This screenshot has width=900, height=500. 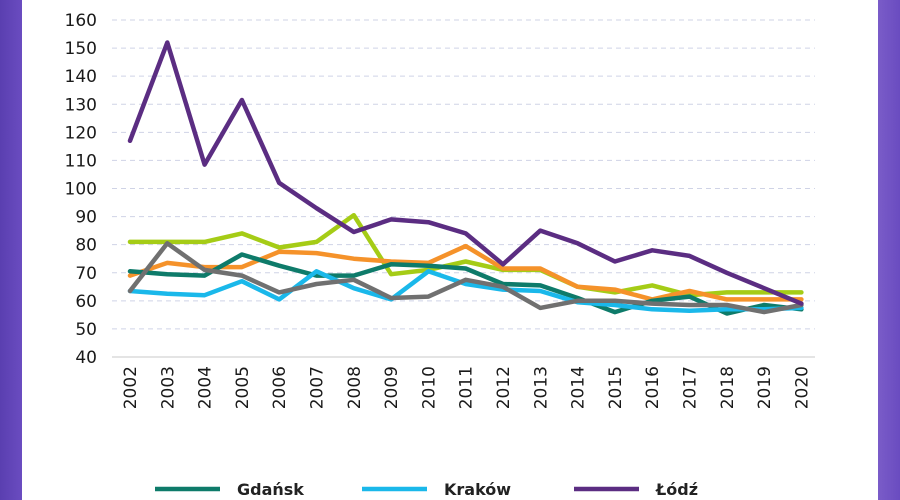 I want to click on y-tick-label: 70, so click(x=86, y=274).